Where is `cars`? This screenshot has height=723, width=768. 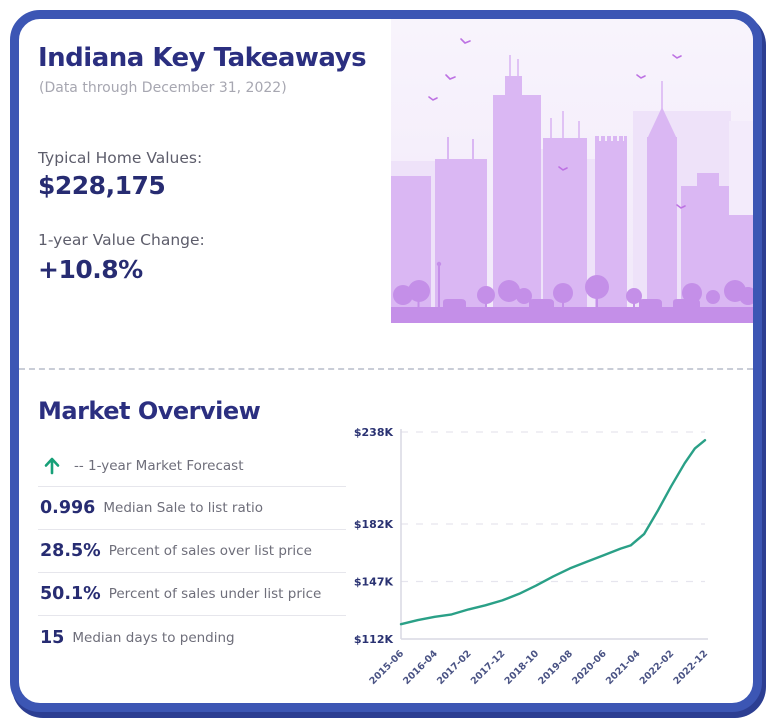
cars is located at coordinates (571, 303).